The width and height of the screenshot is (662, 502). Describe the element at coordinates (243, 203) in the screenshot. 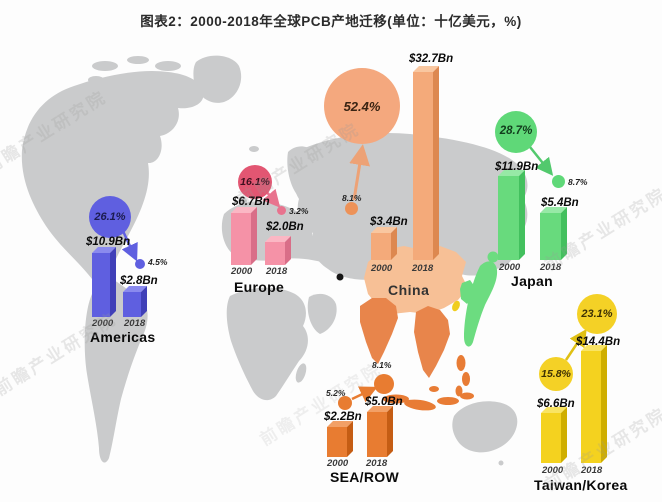

I see `uk-island` at that location.